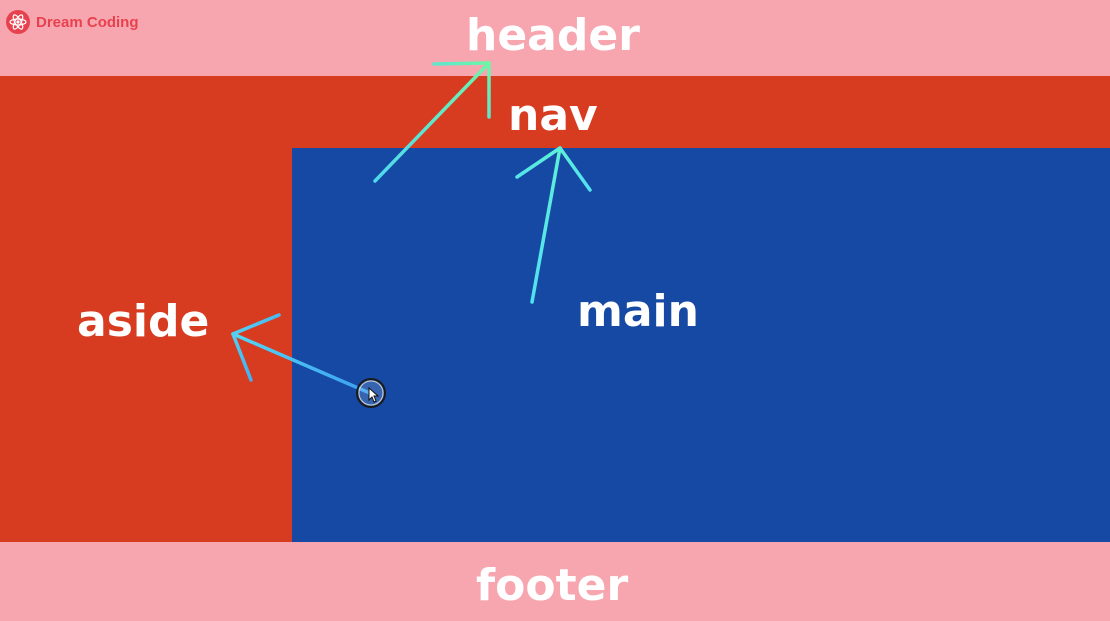 The width and height of the screenshot is (1110, 621). I want to click on header-label: header, so click(553, 35).